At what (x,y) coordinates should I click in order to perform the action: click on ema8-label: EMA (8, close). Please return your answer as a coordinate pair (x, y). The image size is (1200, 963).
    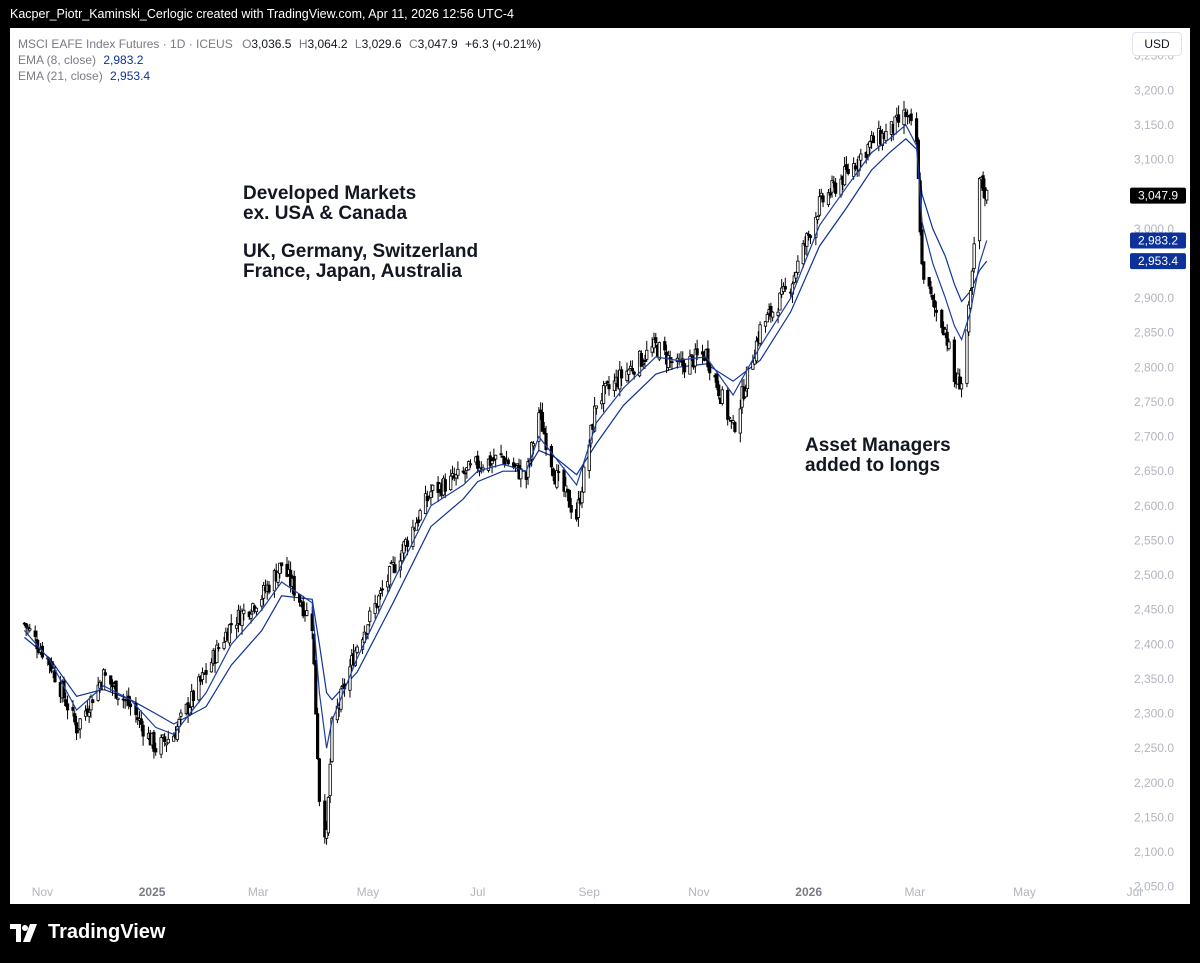
    Looking at the image, I should click on (57, 60).